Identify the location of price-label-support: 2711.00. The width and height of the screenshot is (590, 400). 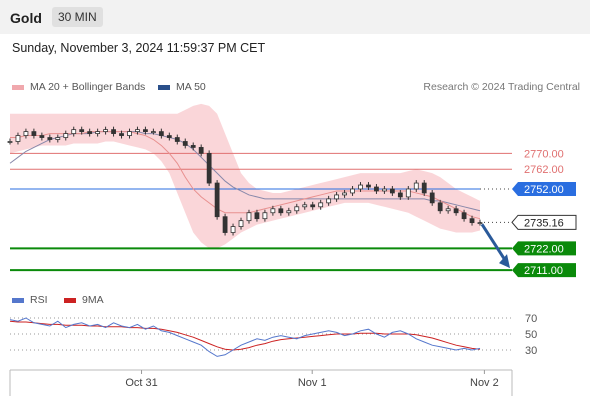
(543, 271).